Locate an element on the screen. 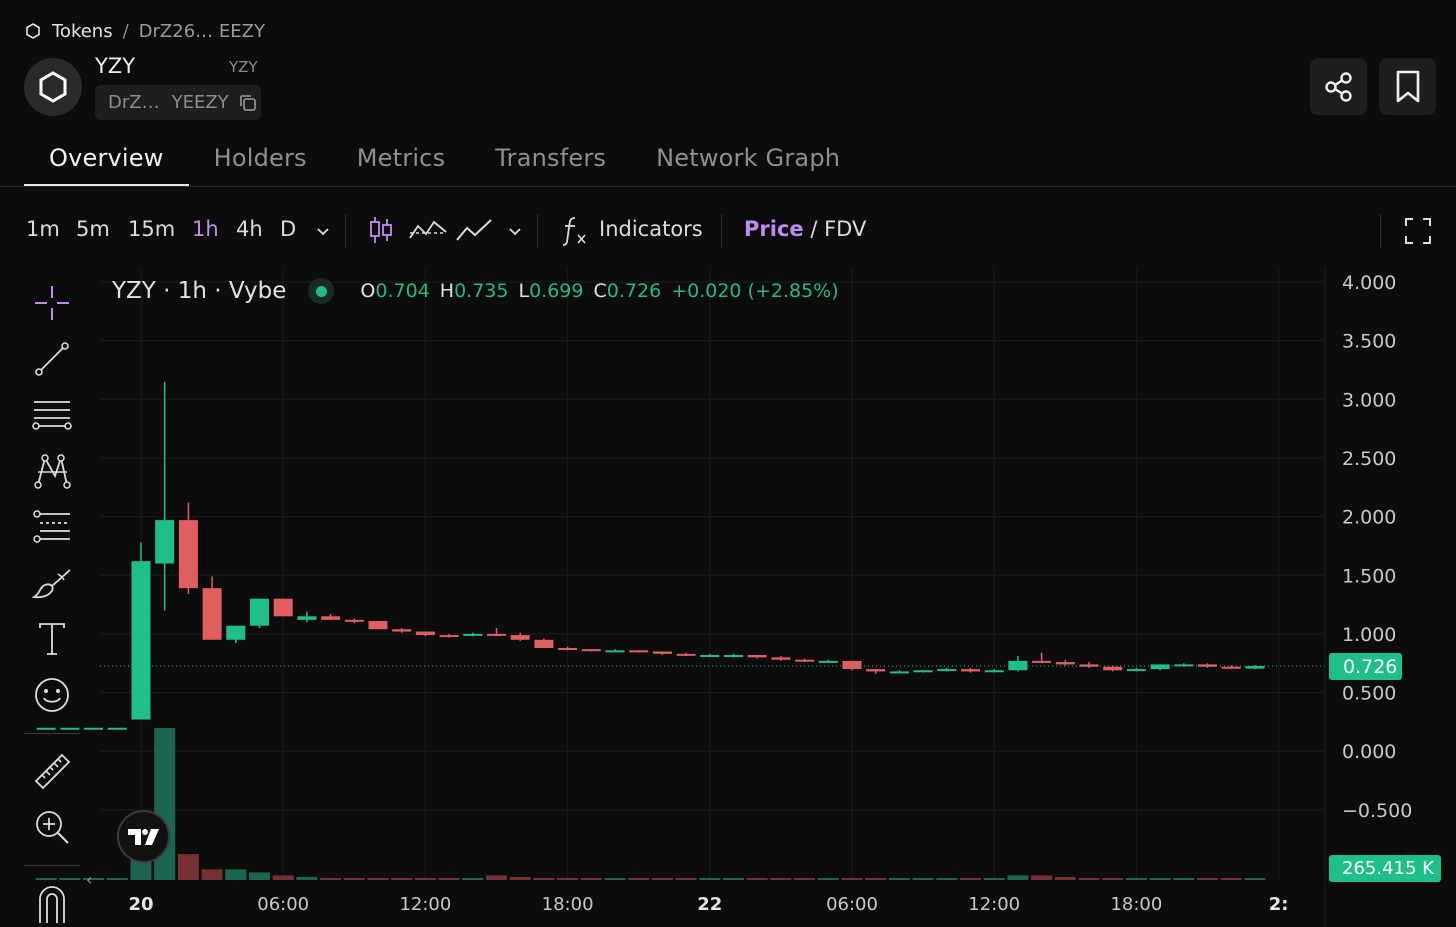 The height and width of the screenshot is (927, 1456). x-tick-label: 18:00 is located at coordinates (1136, 904).